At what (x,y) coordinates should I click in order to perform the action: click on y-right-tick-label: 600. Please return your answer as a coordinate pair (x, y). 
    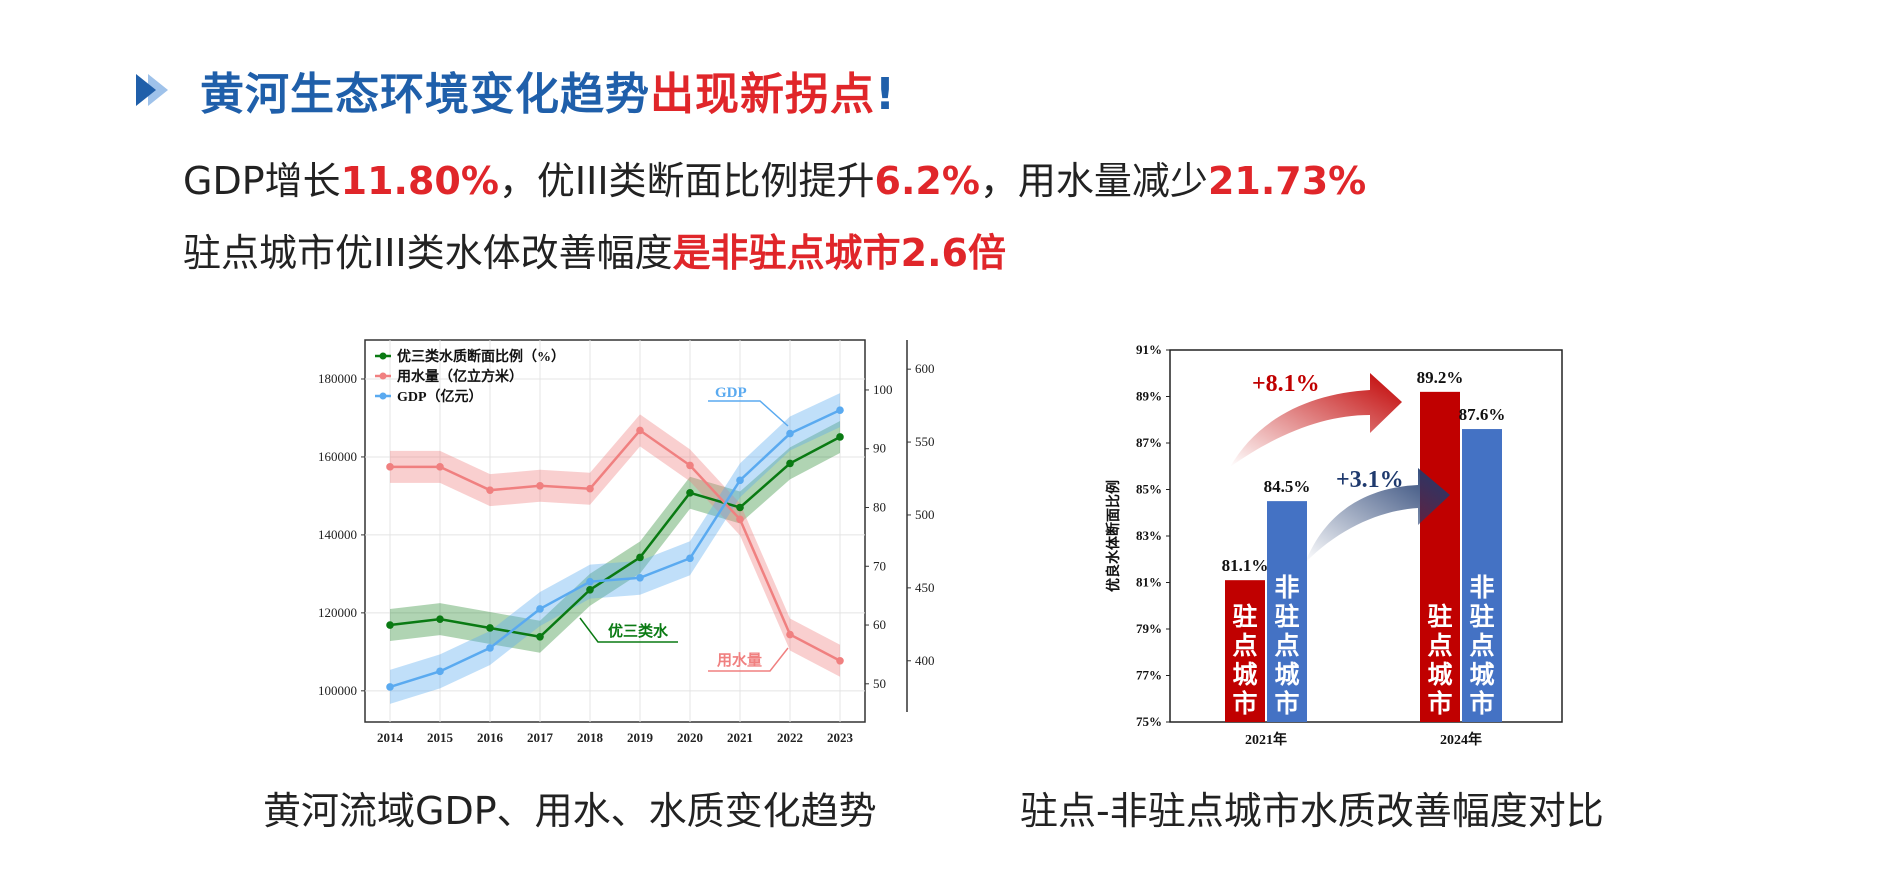
    Looking at the image, I should click on (925, 368).